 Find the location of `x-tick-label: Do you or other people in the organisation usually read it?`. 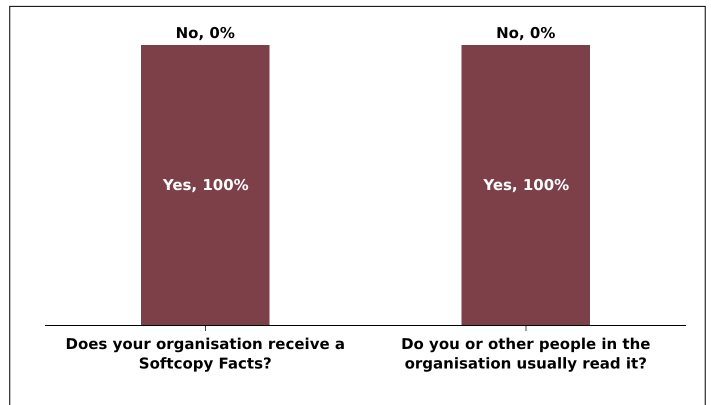

x-tick-label: Do you or other people in the organisation usually read it? is located at coordinates (525, 353).